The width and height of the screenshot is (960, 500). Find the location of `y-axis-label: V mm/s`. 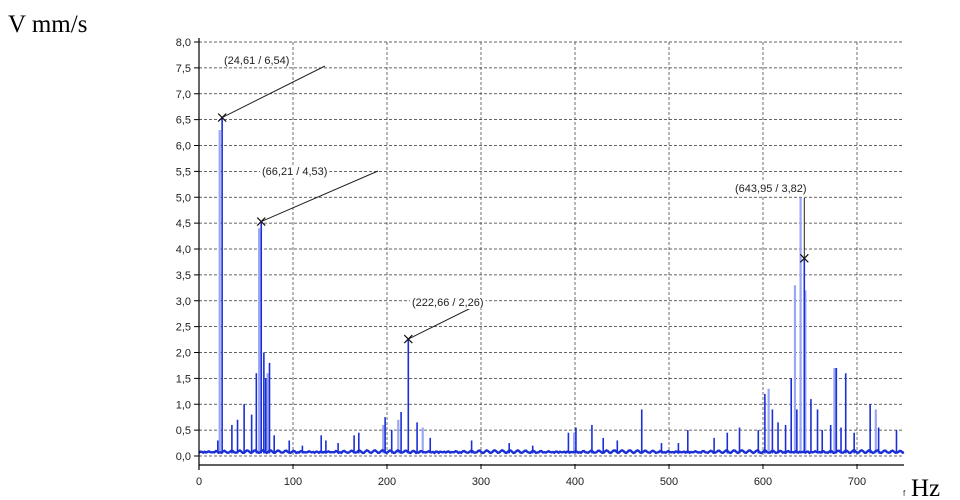

y-axis-label: V mm/s is located at coordinates (47, 24).